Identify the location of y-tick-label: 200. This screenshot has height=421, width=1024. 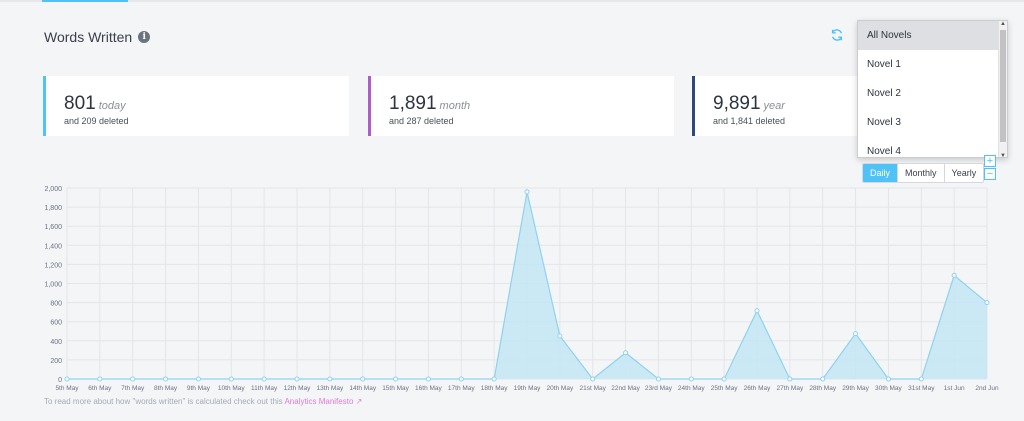
(56, 361).